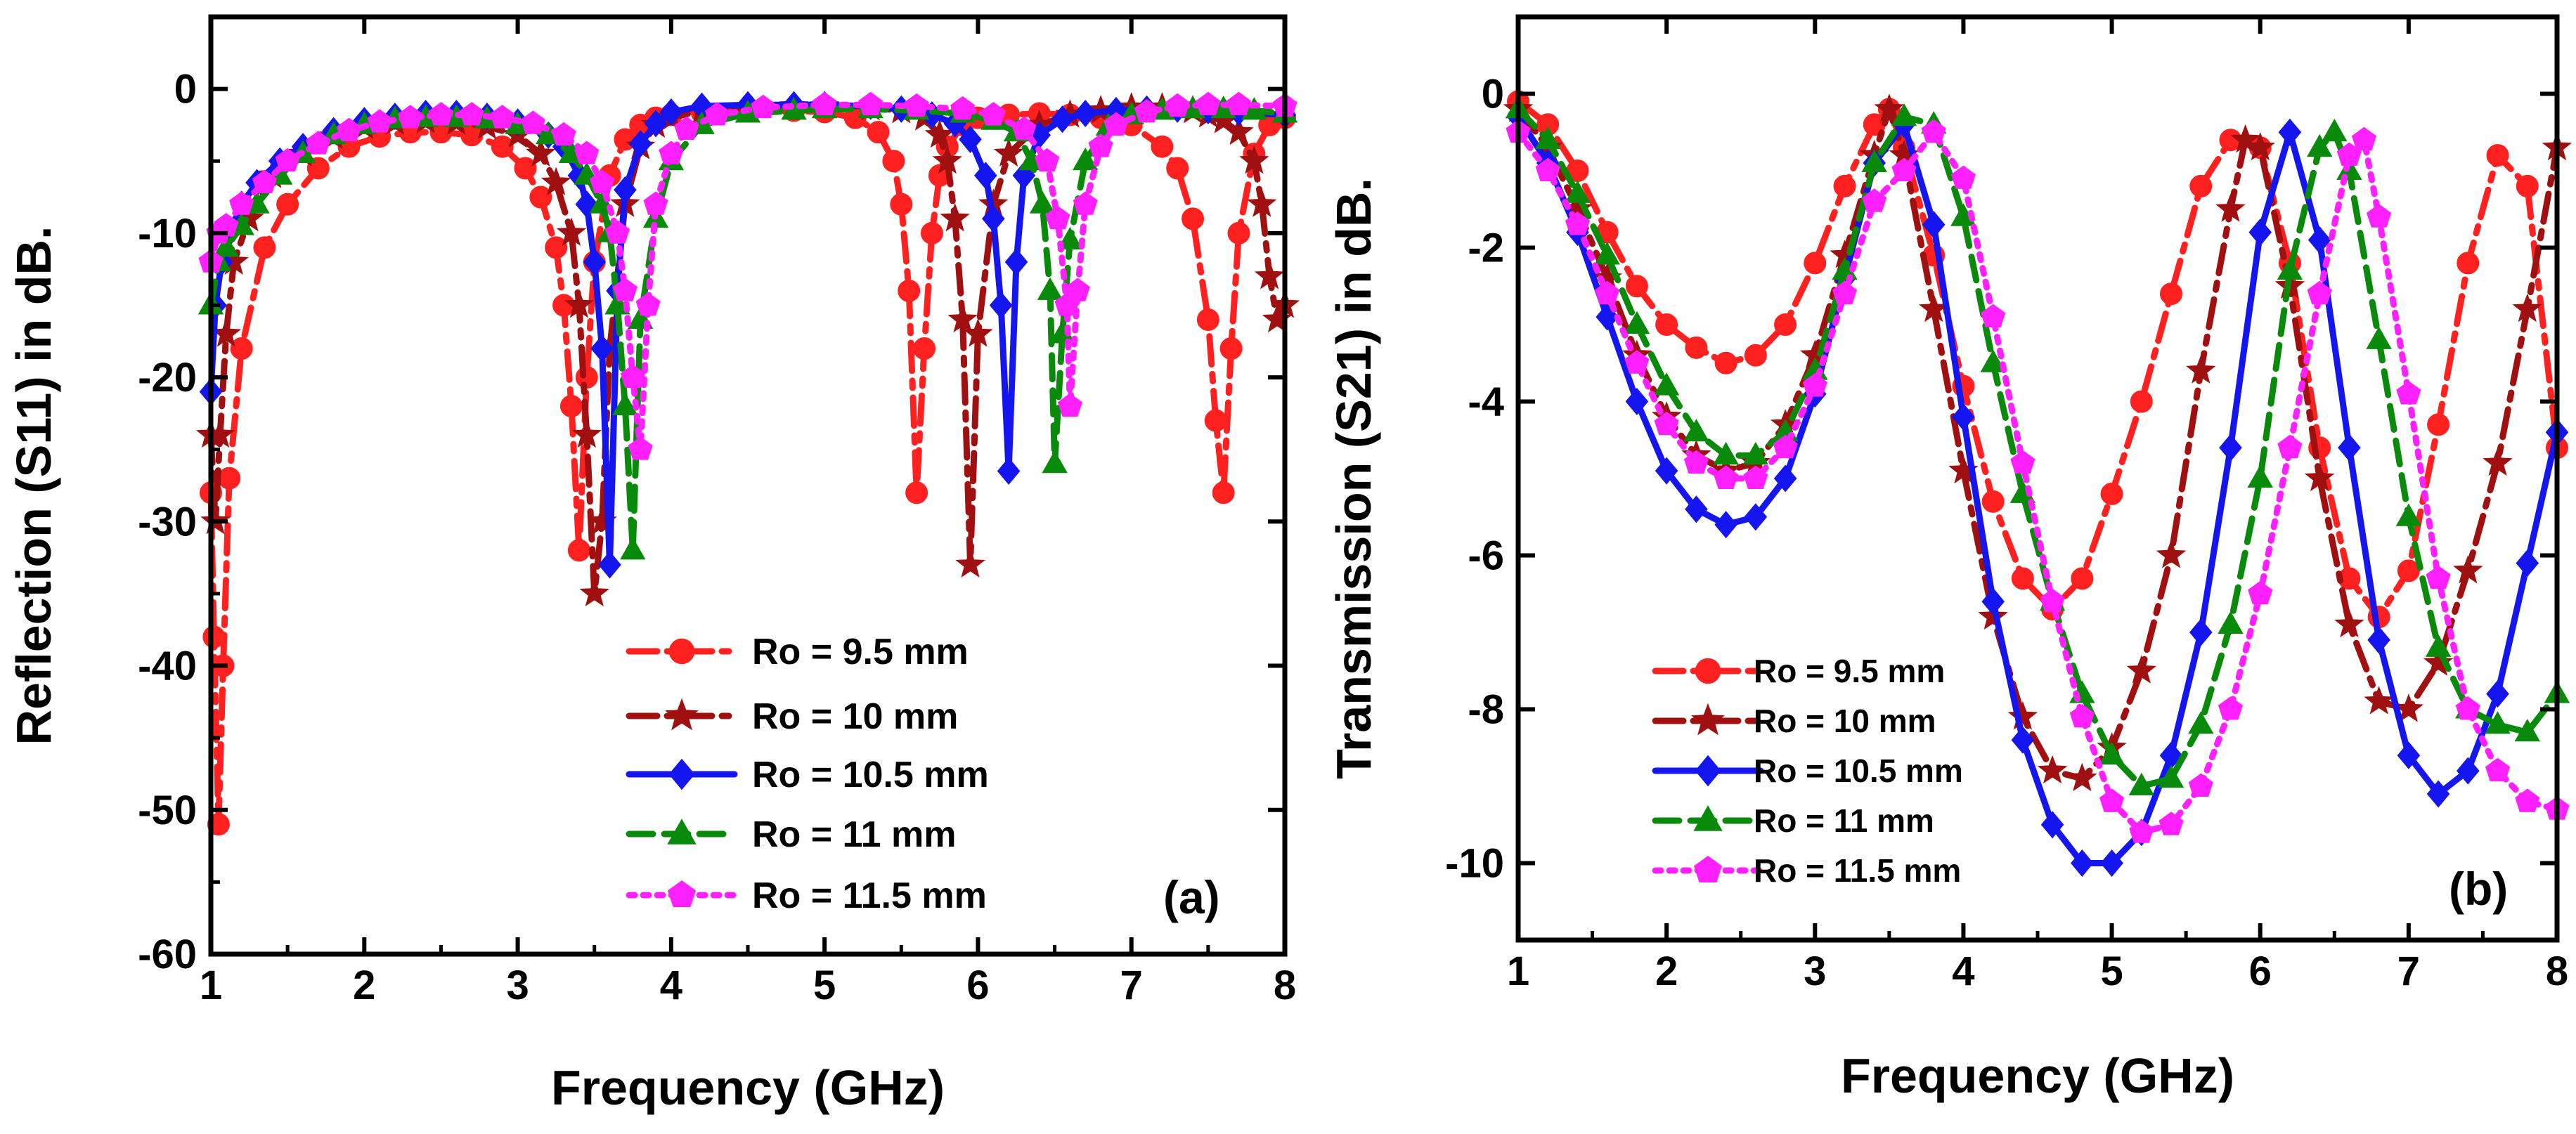  What do you see at coordinates (517, 985) in the screenshot?
I see `panel-a-x-tick-label: 3` at bounding box center [517, 985].